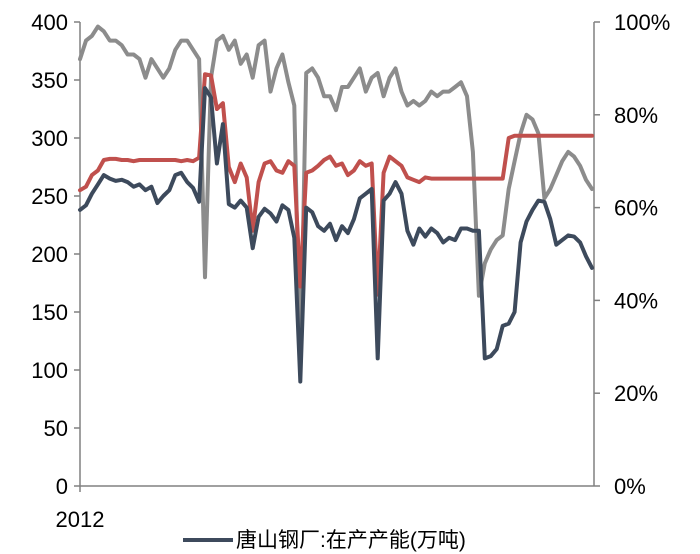  Describe the element at coordinates (49, 196) in the screenshot. I see `left-tick-label: 250` at that location.